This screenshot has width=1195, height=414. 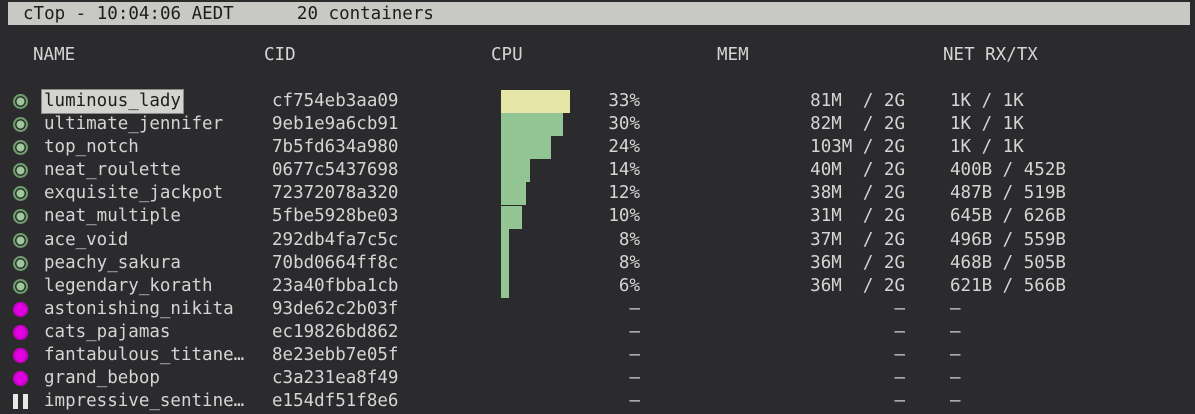 I want to click on container-id: 0677c5437698, so click(x=335, y=170).